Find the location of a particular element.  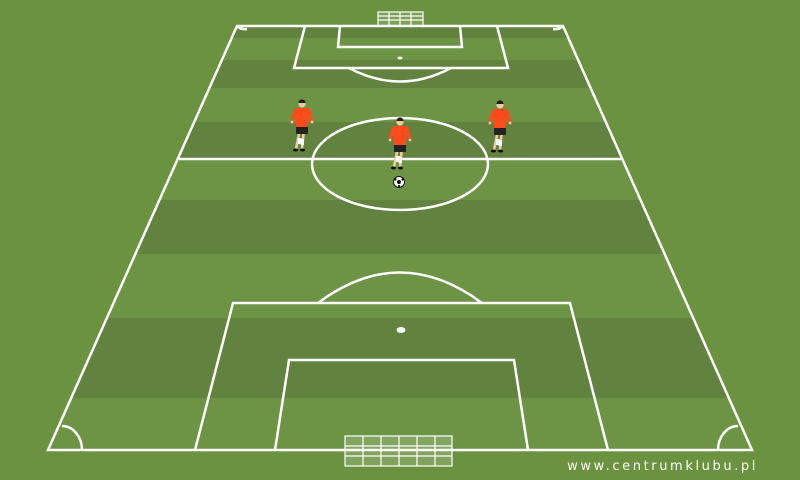

top-goal-area is located at coordinates (400, 37).